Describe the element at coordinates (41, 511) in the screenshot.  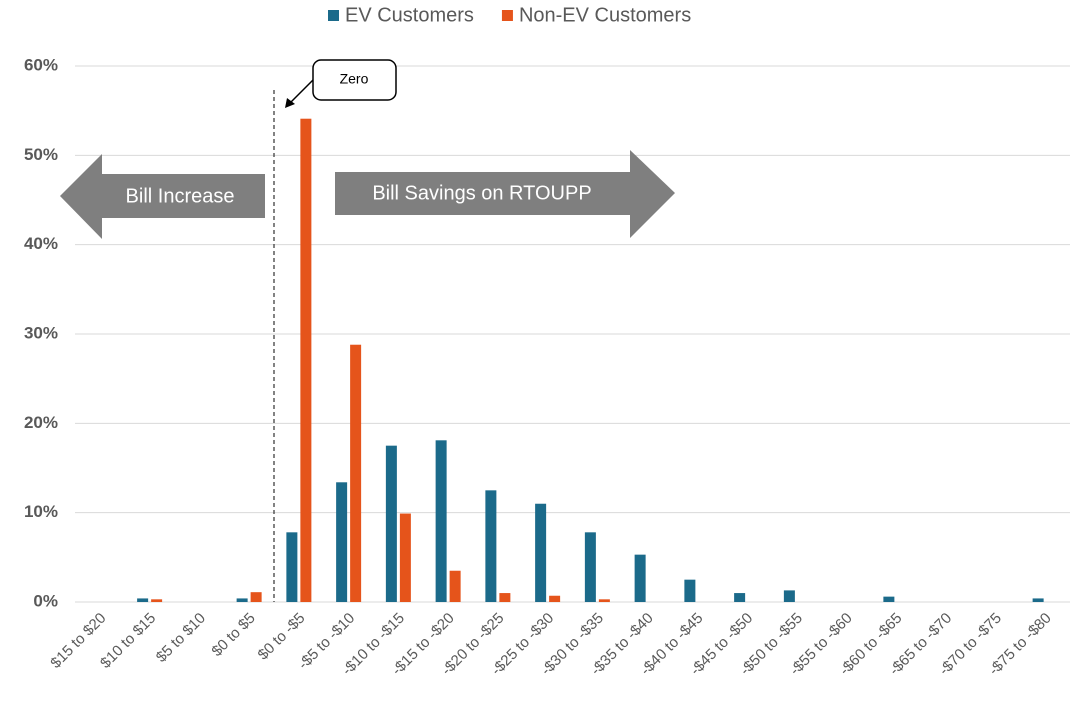
I see `y-tick-label: 10%` at that location.